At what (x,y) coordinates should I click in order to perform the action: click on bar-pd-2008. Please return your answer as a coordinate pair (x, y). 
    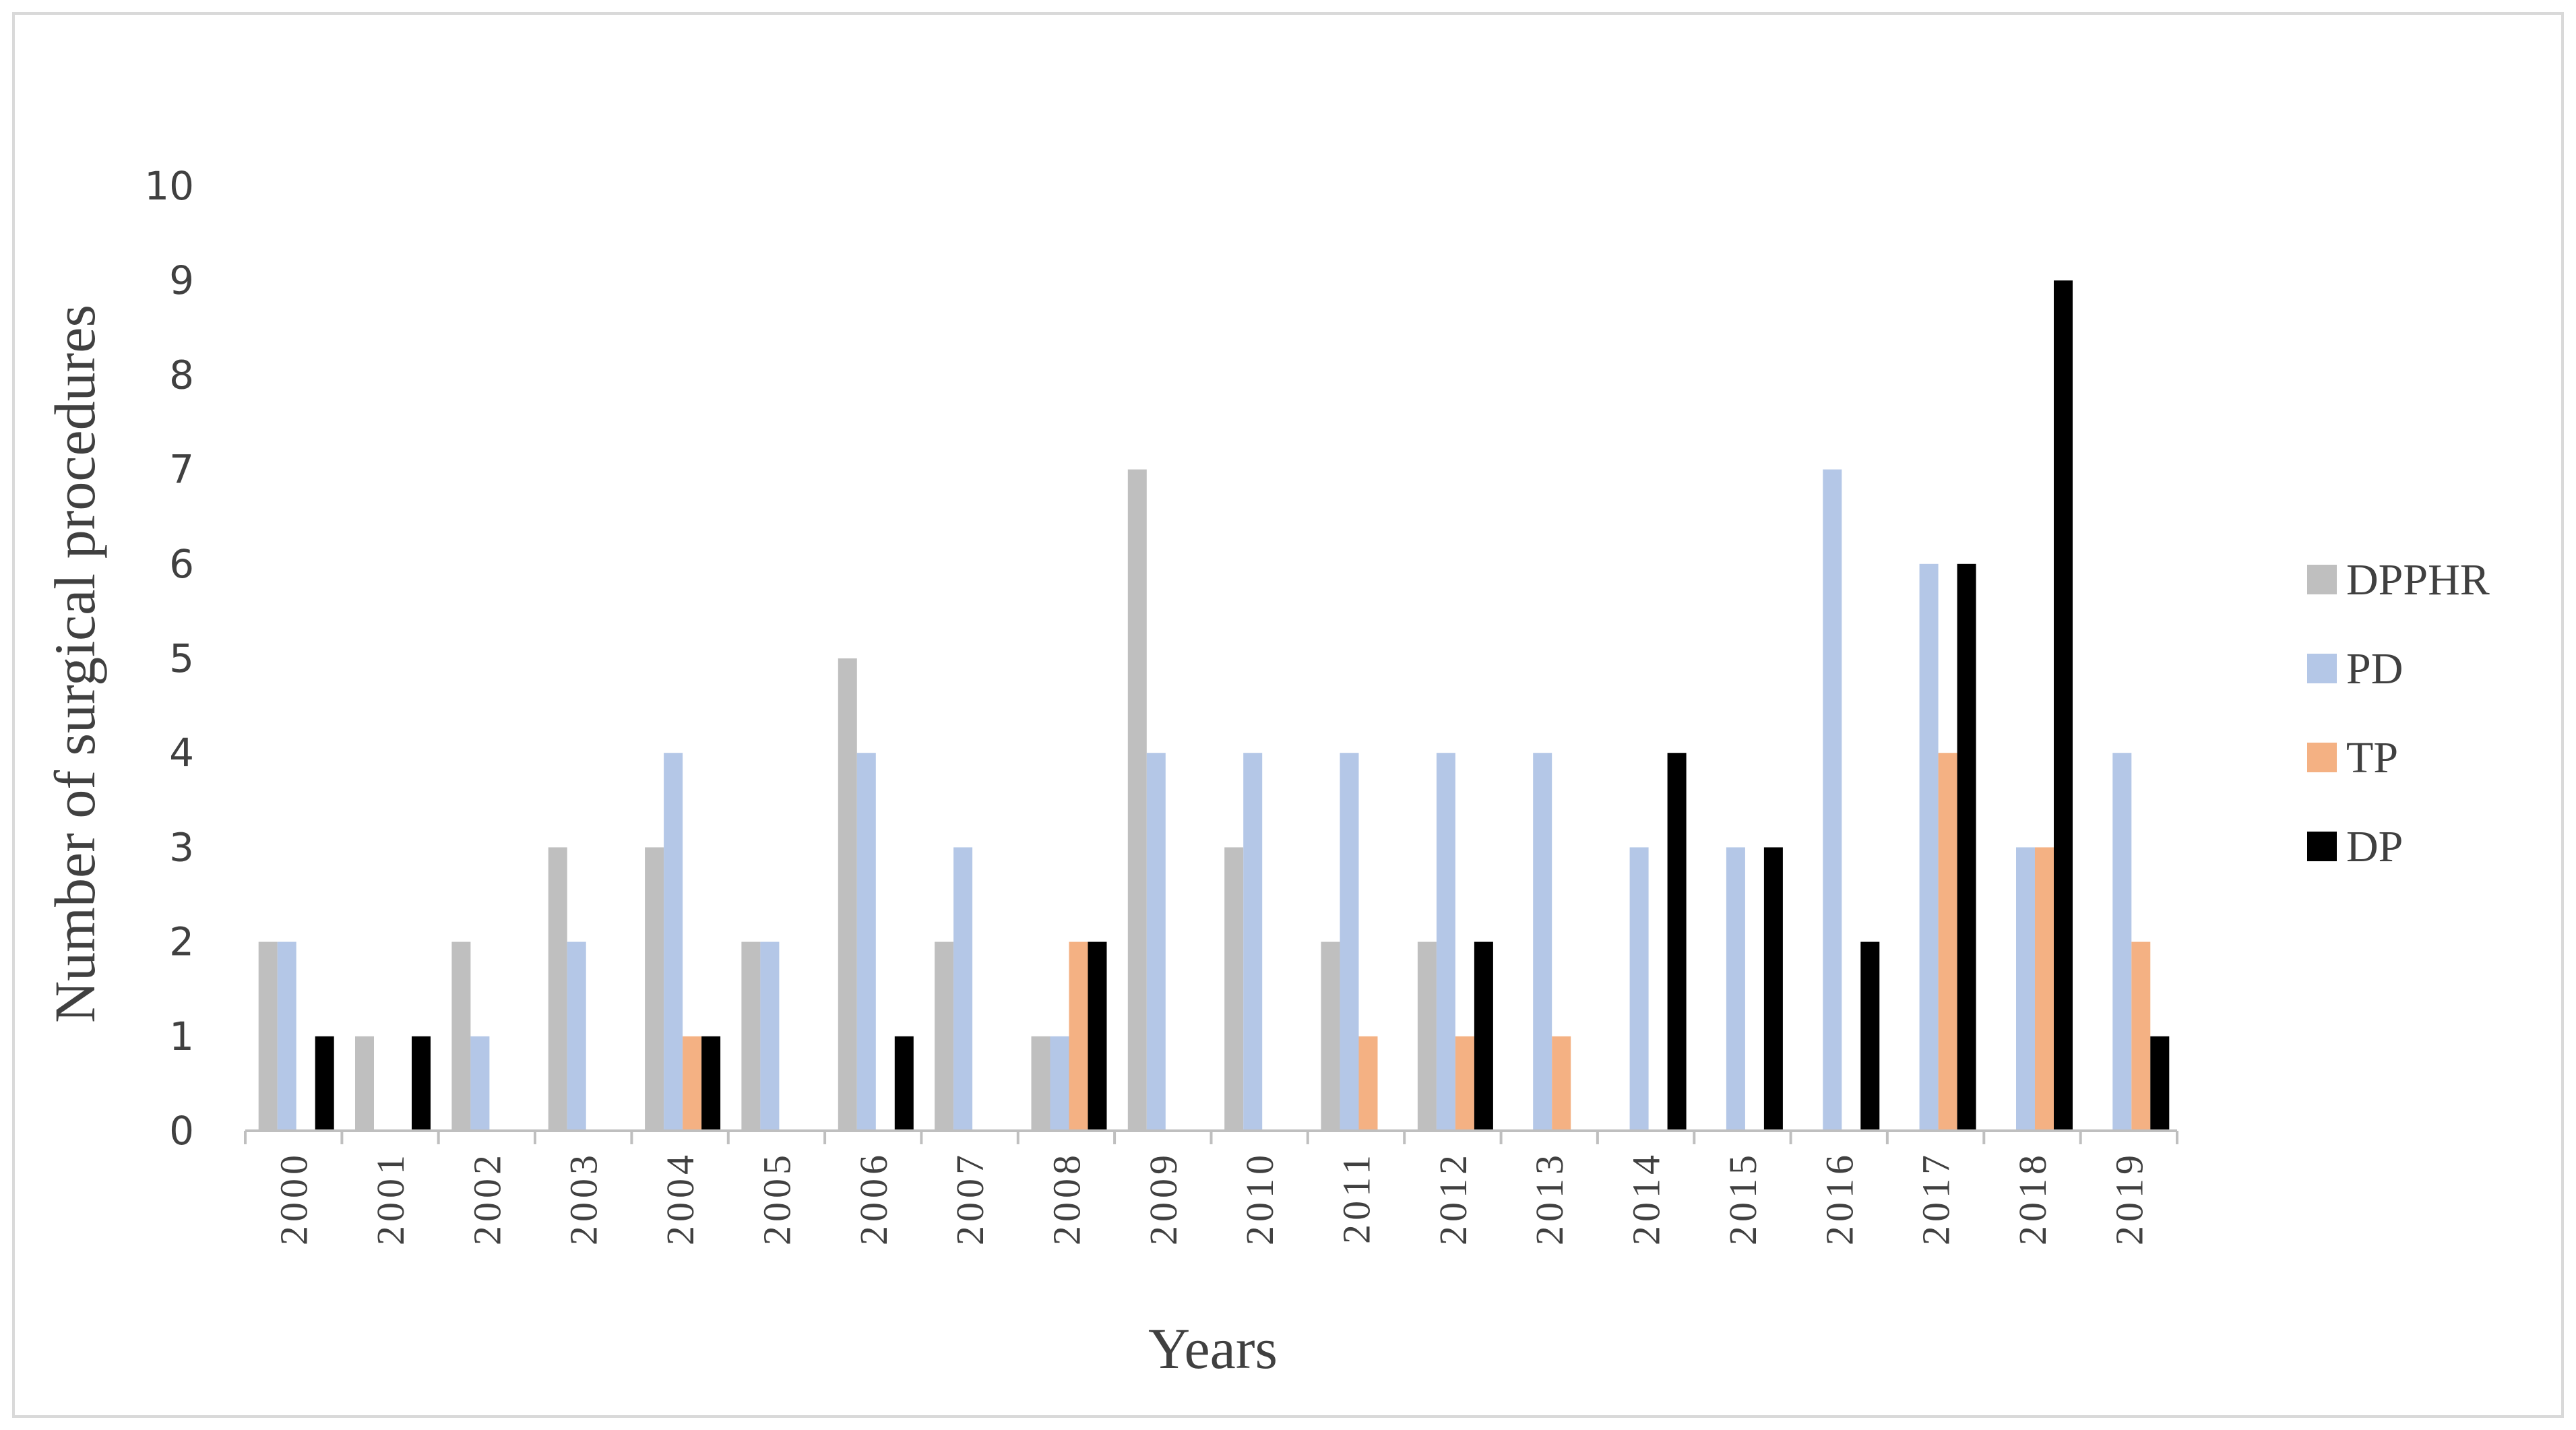
    Looking at the image, I should click on (1059, 1083).